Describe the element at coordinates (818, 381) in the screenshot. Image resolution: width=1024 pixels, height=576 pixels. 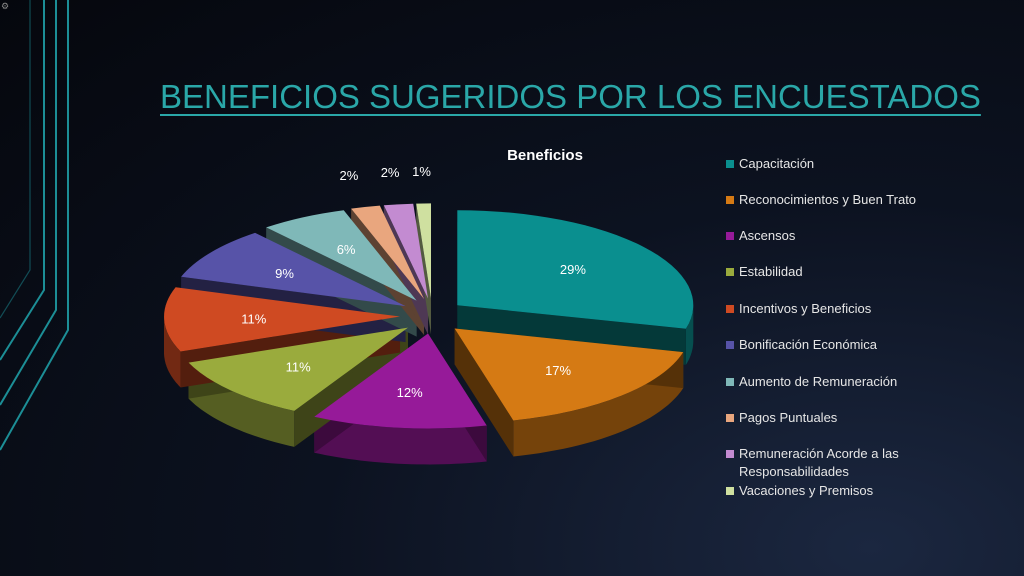
I see `legend-label-6: Aumento de Remuneración` at that location.